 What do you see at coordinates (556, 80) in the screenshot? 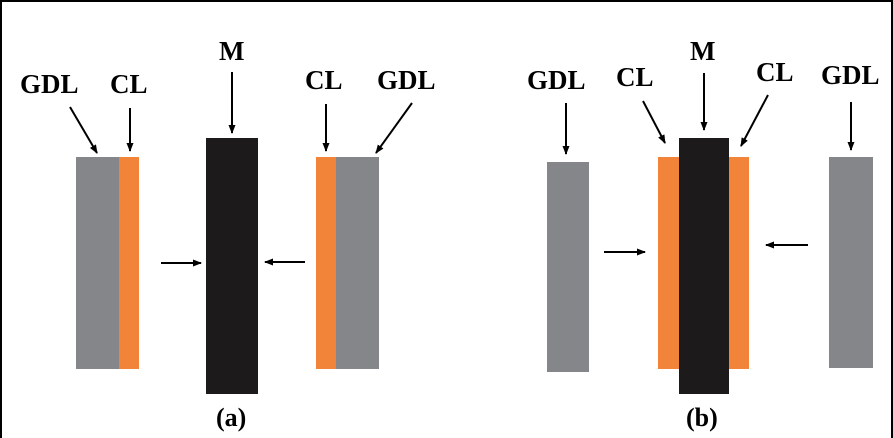
I see `label-gdl-left-b: GDL` at bounding box center [556, 80].